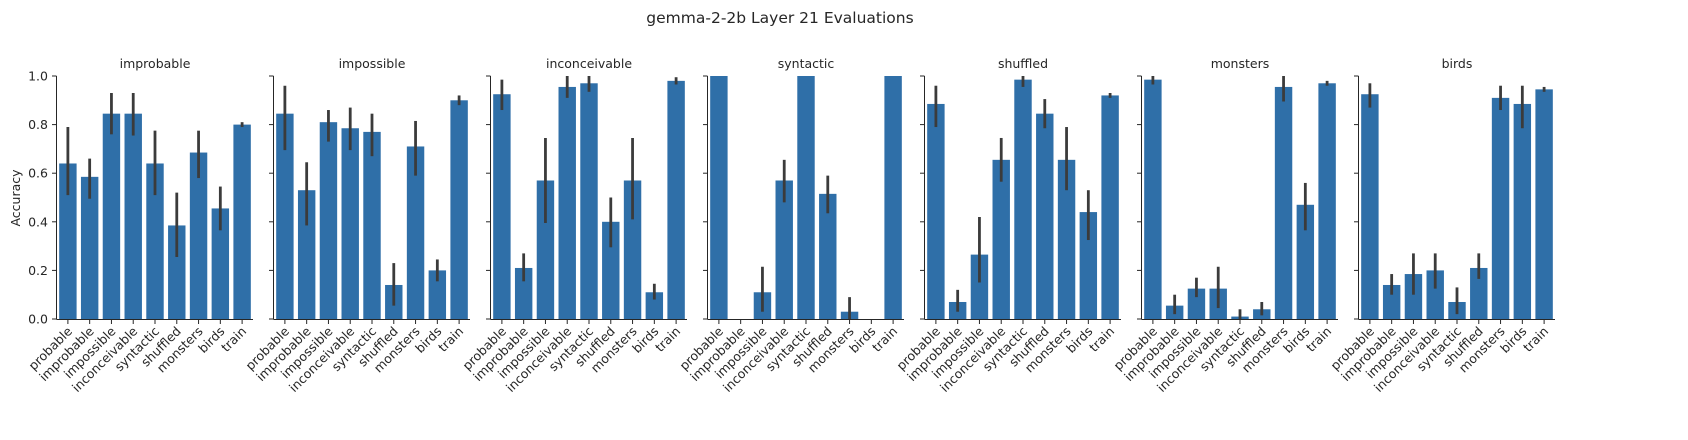 Image resolution: width=1688 pixels, height=440 pixels. I want to click on y-tick-label: 0.8, so click(38, 124).